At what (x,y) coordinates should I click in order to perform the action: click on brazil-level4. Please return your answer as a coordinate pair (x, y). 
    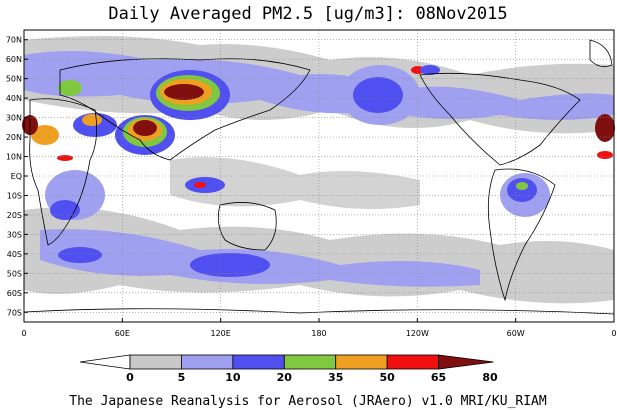
    Looking at the image, I should click on (522, 186).